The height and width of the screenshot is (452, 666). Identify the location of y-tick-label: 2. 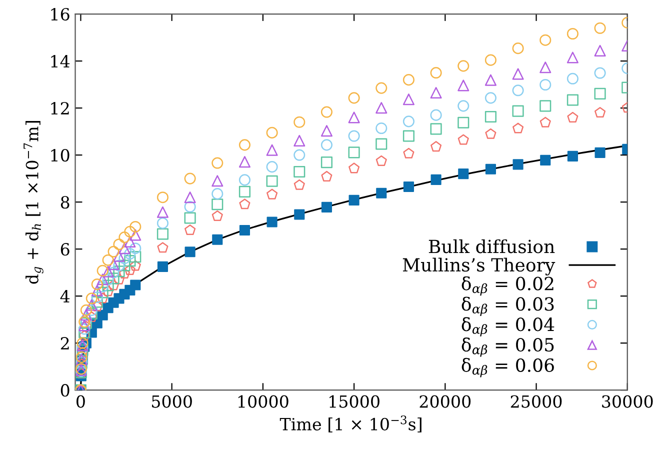
(64, 343).